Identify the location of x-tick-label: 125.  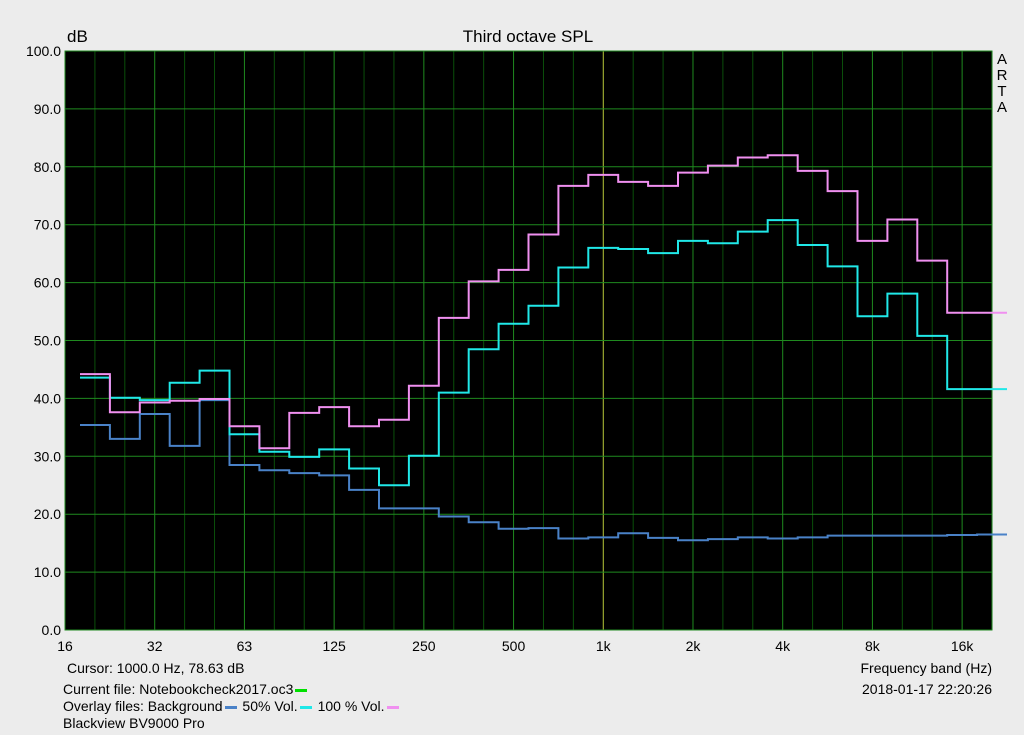
(334, 646).